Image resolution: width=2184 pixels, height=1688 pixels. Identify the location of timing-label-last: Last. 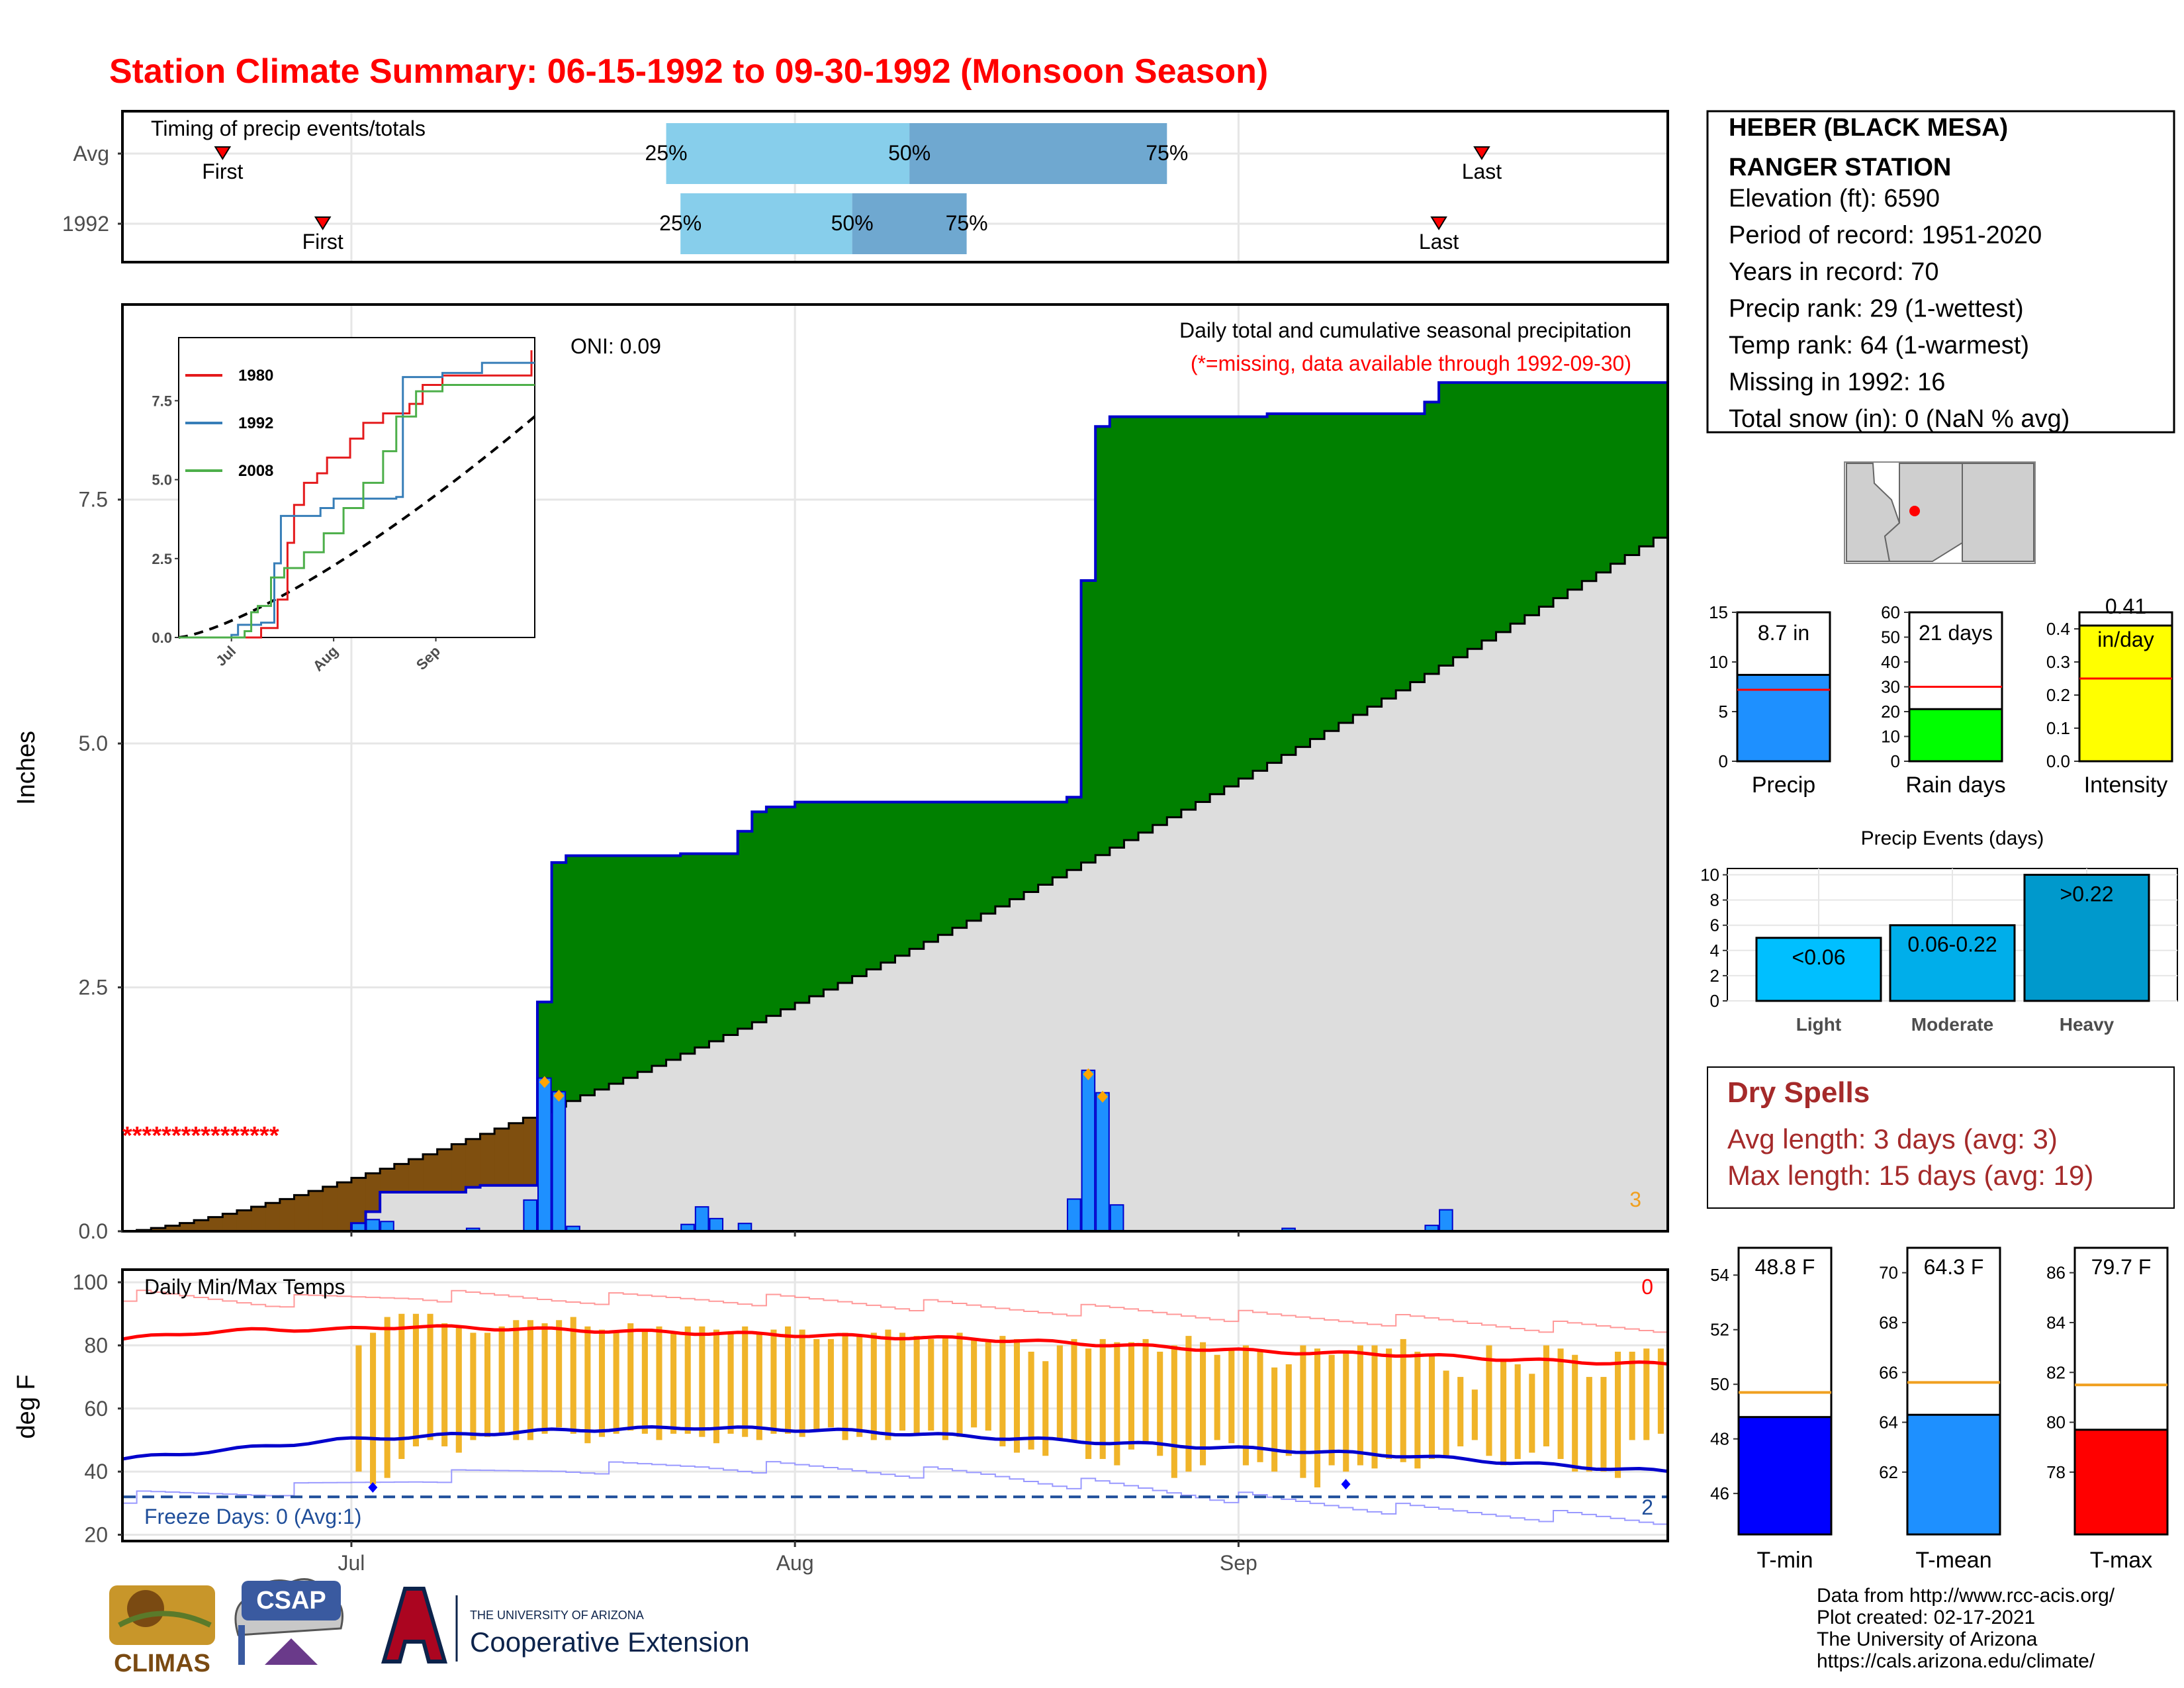
(1482, 171).